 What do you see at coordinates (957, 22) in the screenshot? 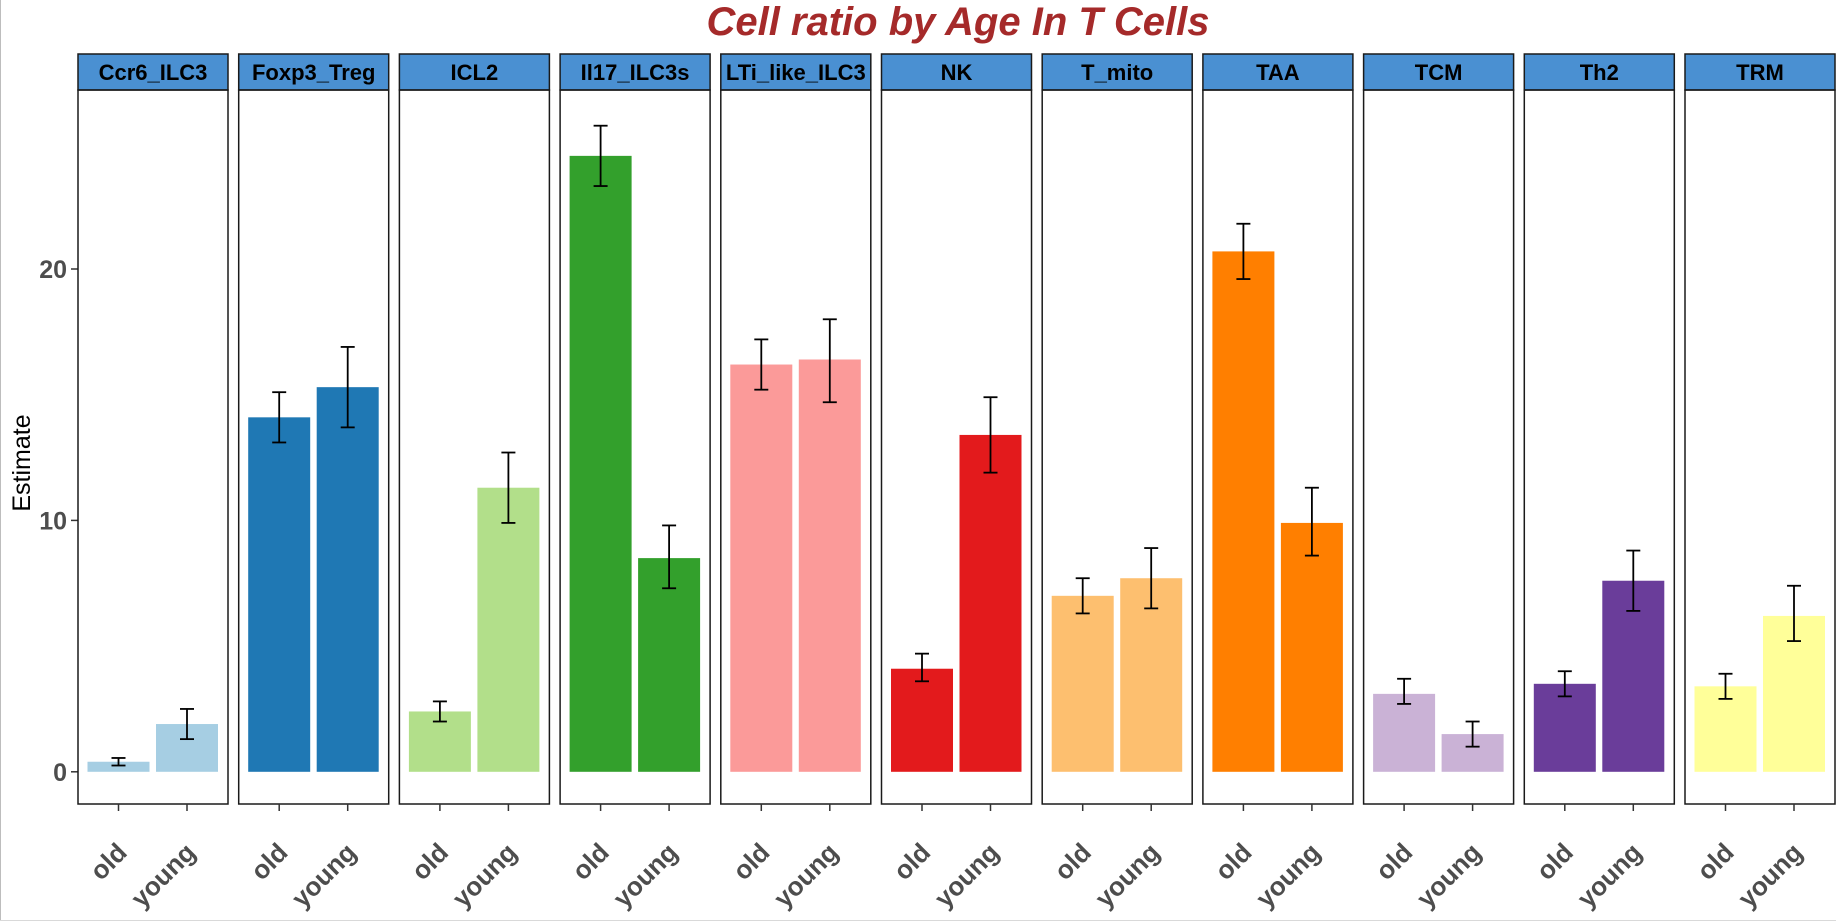
I see `chart-title: Cell ratio by Age In T Cells` at bounding box center [957, 22].